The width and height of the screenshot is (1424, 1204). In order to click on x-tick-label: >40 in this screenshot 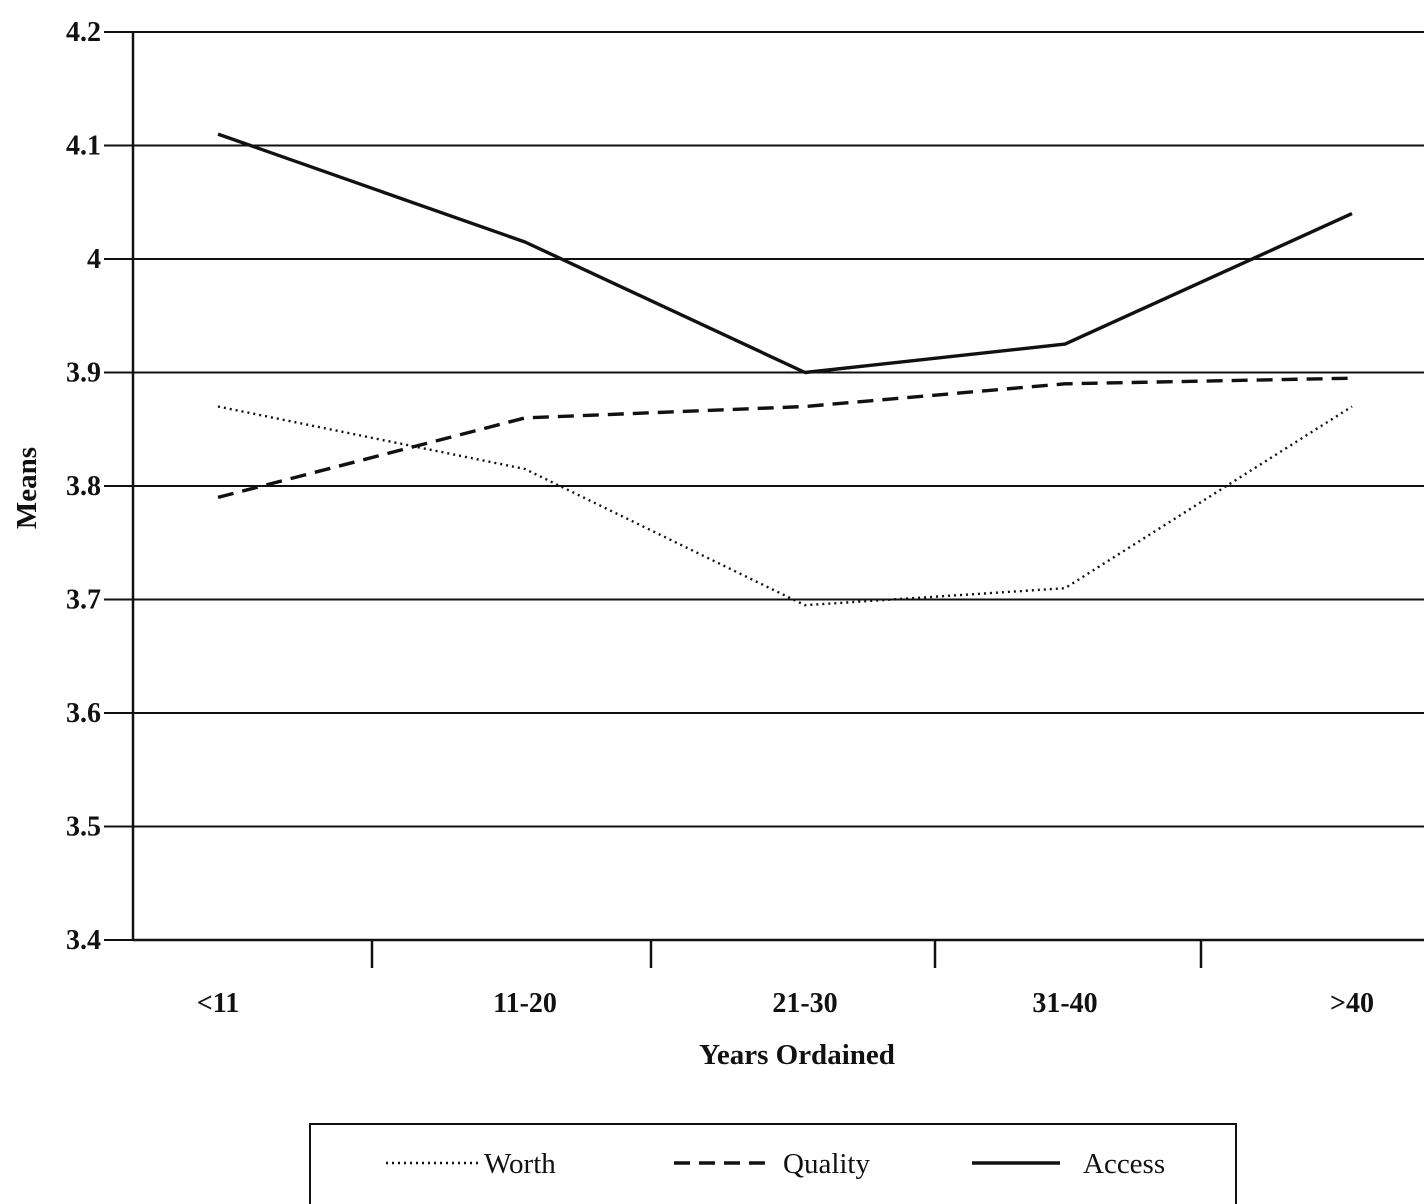, I will do `click(1352, 1003)`.